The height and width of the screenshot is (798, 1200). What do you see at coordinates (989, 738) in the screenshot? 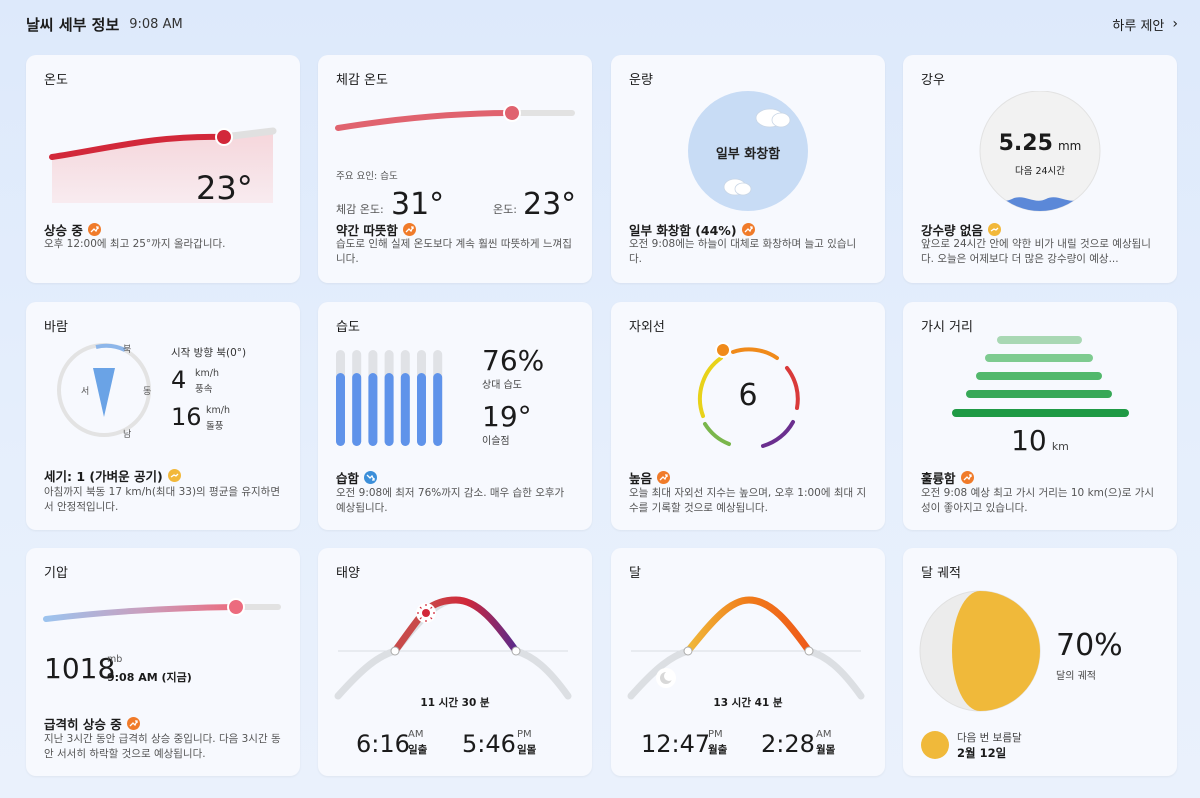
I see `next-full-moon-label: 다음 번 보름달` at bounding box center [989, 738].